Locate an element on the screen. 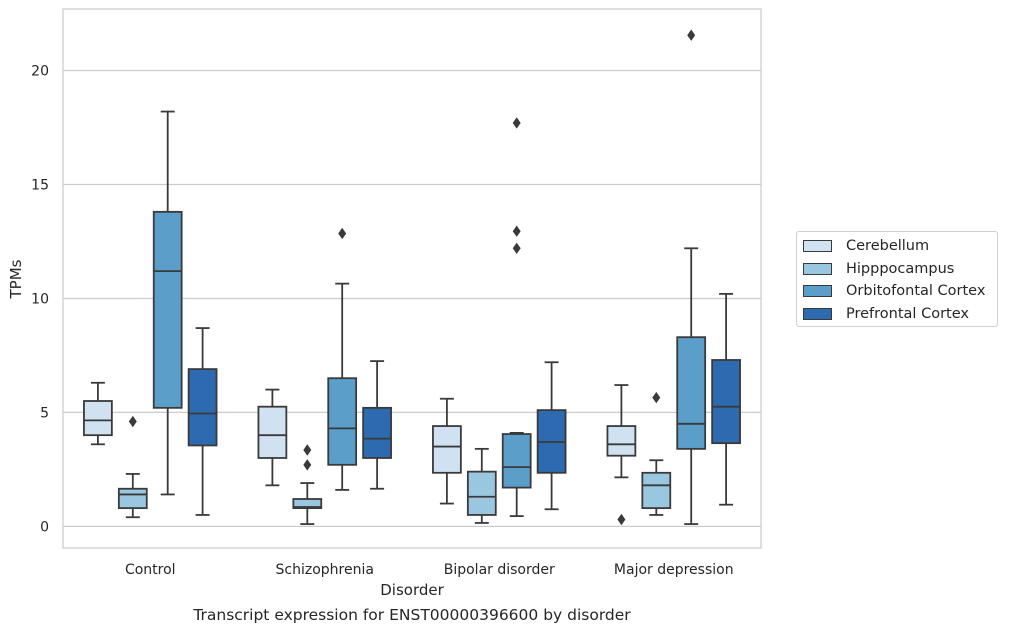 This screenshot has width=1009, height=634. legend-item: Cerebellum is located at coordinates (900, 246).